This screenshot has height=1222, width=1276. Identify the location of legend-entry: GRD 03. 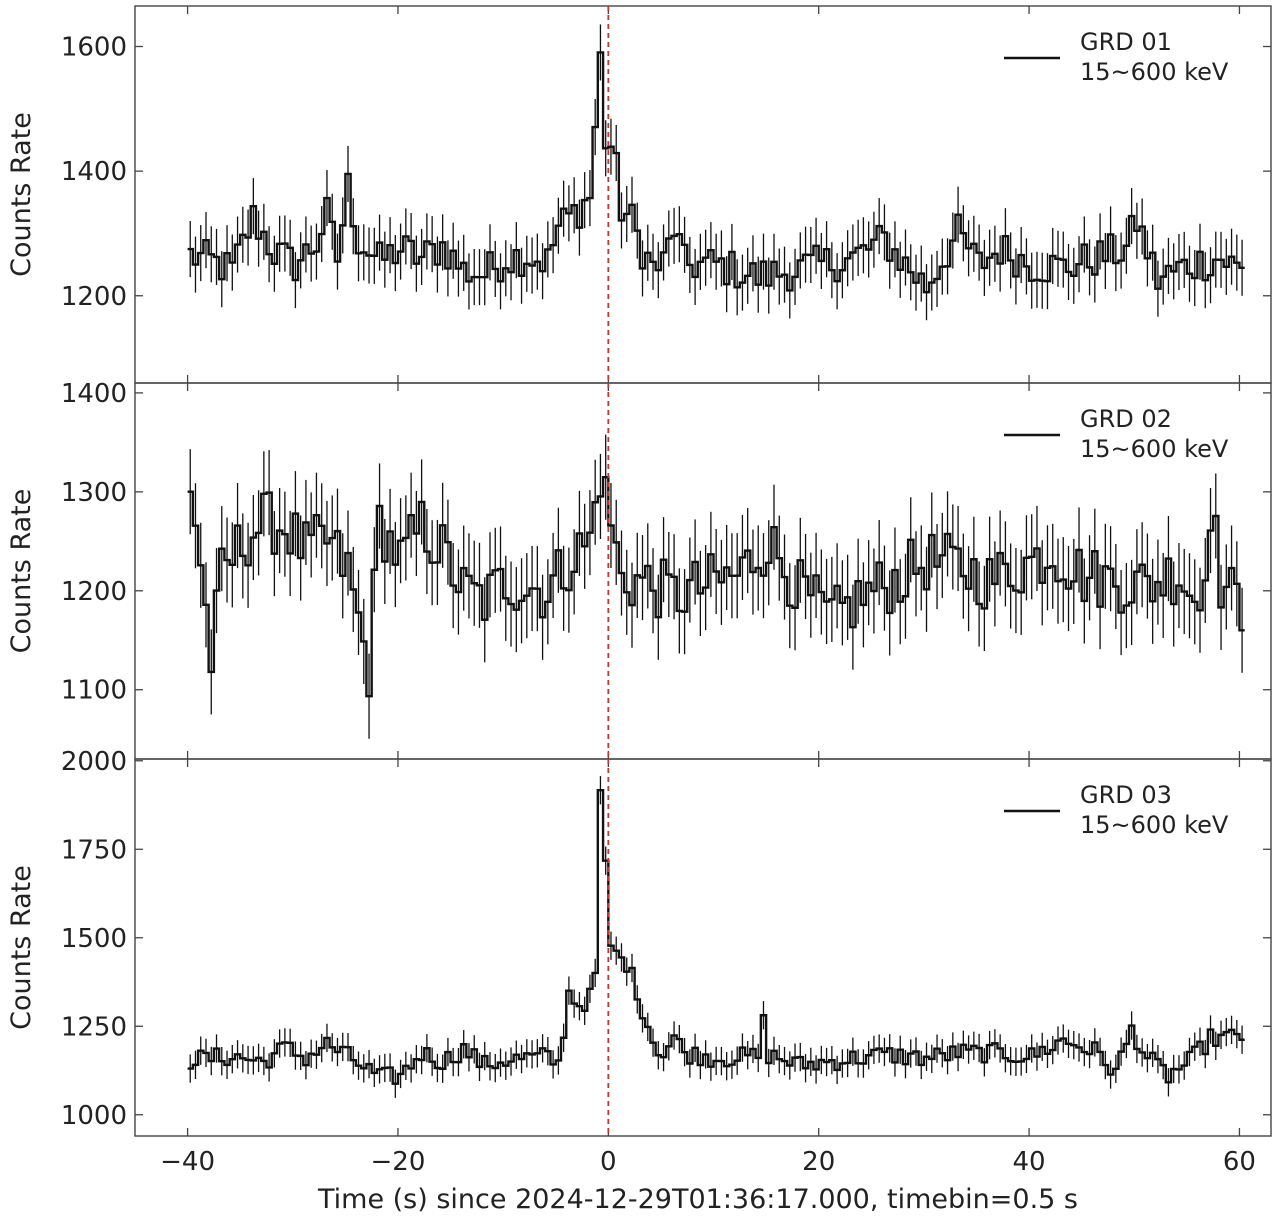
(1126, 795).